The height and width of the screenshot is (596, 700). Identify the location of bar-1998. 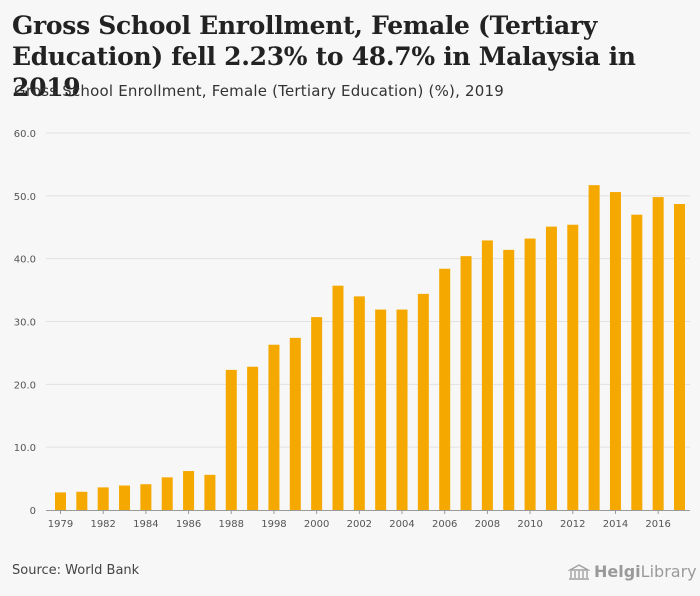
(231, 439).